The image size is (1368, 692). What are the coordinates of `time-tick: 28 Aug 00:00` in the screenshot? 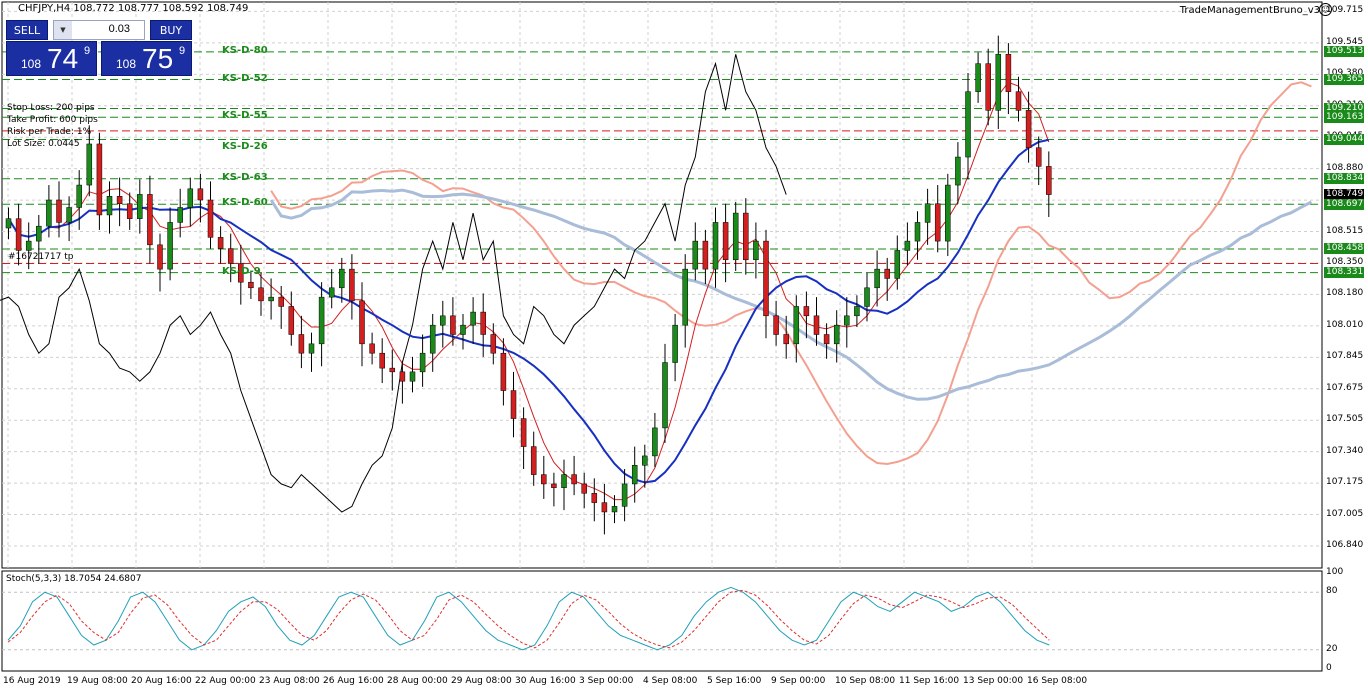 It's located at (417, 681).